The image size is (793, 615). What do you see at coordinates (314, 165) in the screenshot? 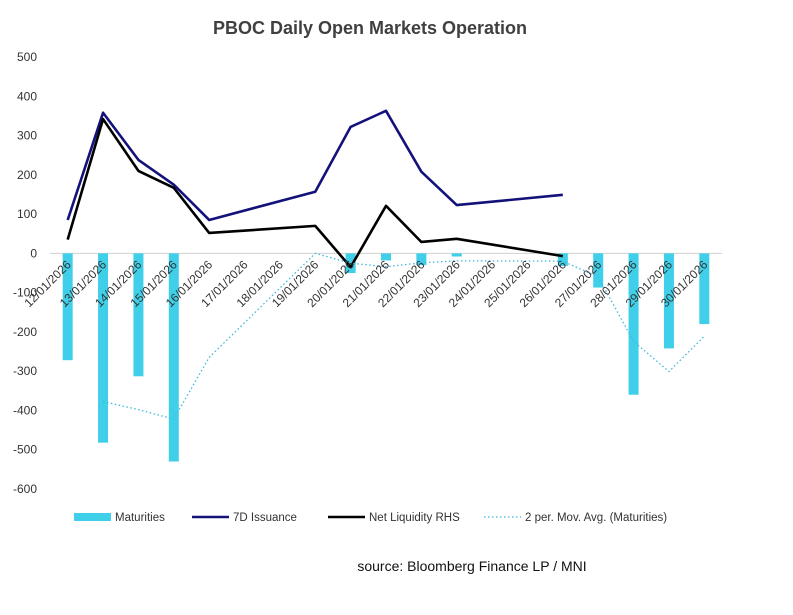
I see `issuance-line` at bounding box center [314, 165].